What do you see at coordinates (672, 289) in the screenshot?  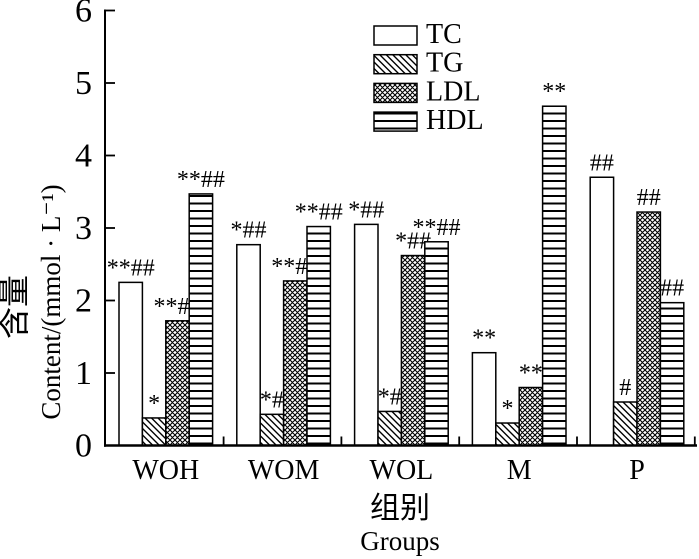 I see `annotation-P-HDL: ##` at bounding box center [672, 289].